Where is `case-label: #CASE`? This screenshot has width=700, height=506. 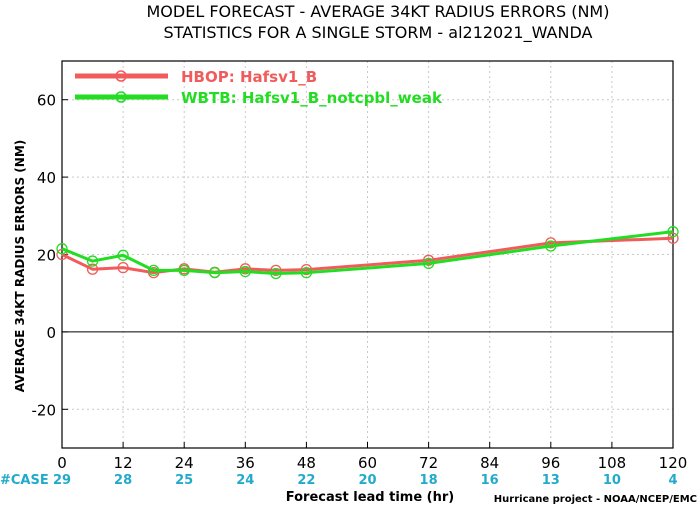
case-label: #CASE is located at coordinates (24, 480).